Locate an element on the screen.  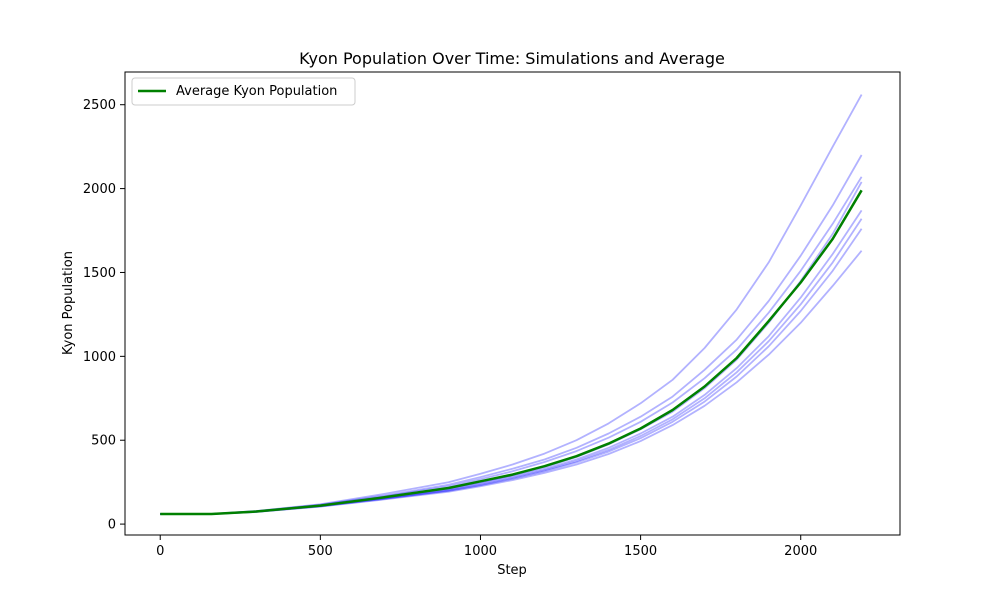
legend-label-average: Average Kyon Population is located at coordinates (256, 91).